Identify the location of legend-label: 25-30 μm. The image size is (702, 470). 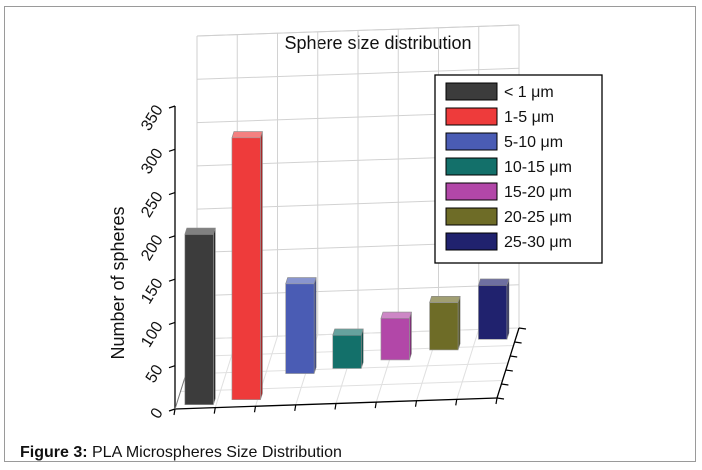
(538, 242).